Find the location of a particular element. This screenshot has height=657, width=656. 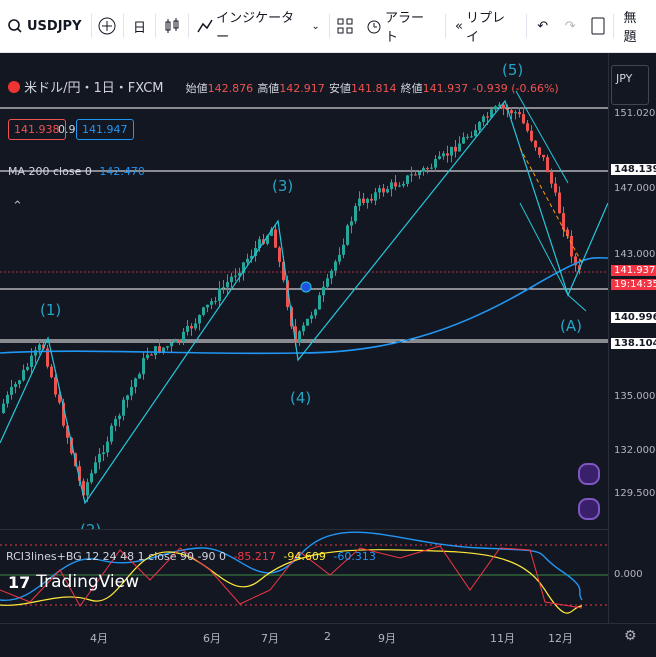

rci-short-line is located at coordinates (291, 577).